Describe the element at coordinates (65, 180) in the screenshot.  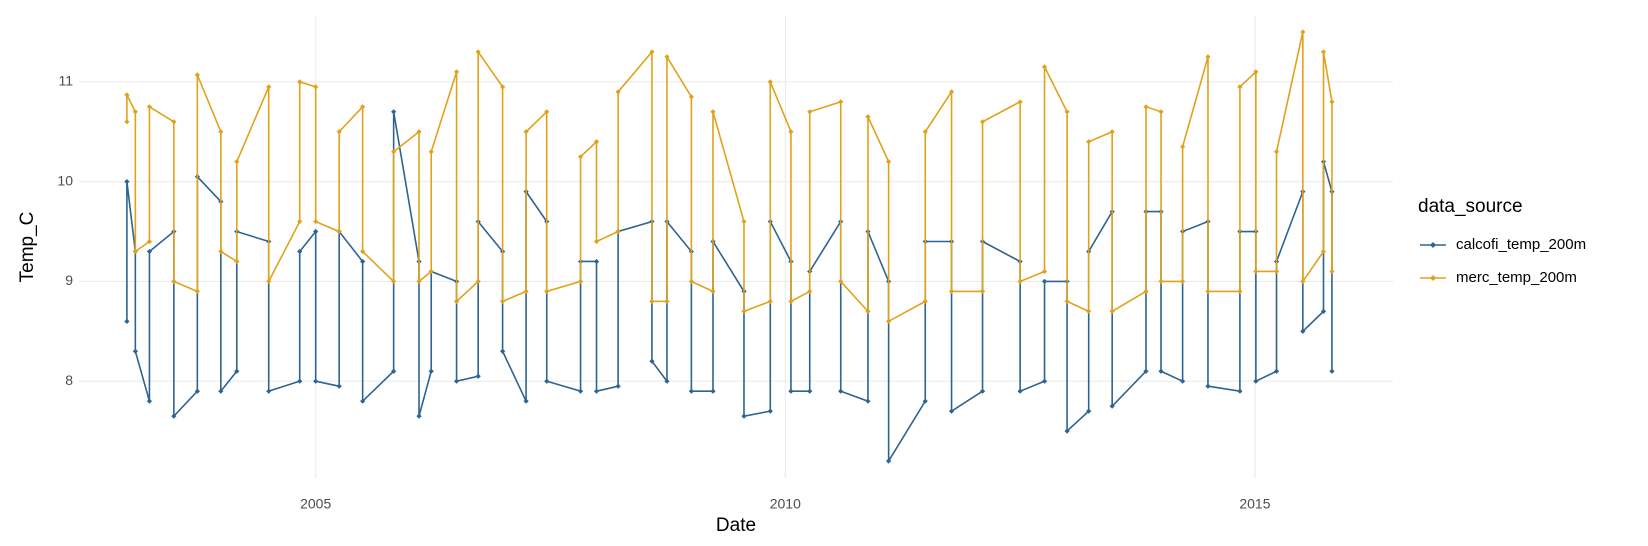
I see `y-tick-label: 10` at that location.